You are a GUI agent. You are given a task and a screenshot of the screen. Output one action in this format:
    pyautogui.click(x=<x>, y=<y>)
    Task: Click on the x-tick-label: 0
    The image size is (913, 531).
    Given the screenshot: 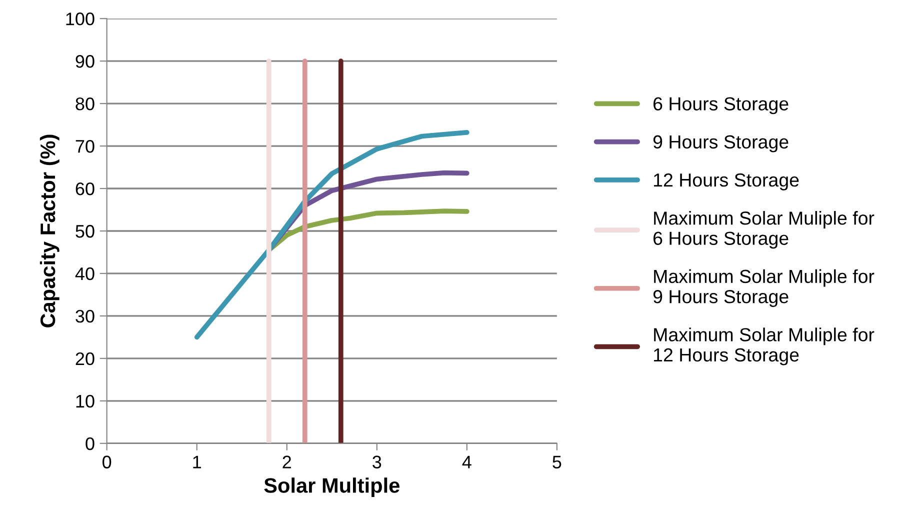 What is the action you would take?
    pyautogui.click(x=107, y=462)
    